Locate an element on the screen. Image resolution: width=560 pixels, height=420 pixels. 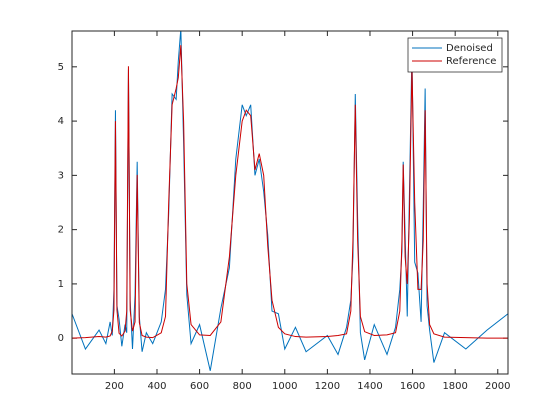
x-tick-label: 600 is located at coordinates (199, 386).